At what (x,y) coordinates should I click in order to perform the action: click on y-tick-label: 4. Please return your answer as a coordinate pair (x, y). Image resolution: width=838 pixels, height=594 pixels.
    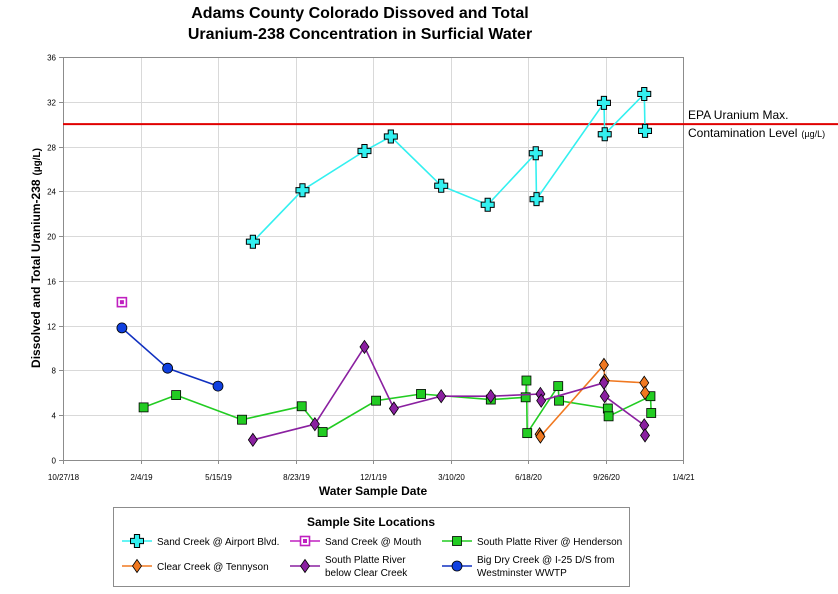
    Looking at the image, I should click on (54, 416).